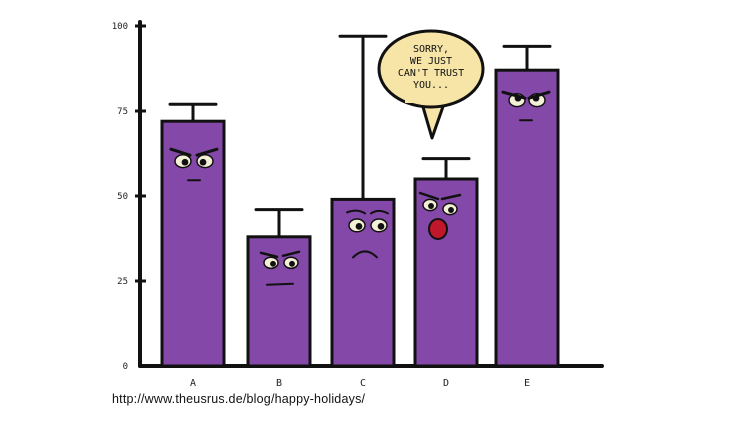 The image size is (750, 422). What do you see at coordinates (279, 383) in the screenshot?
I see `x-tick-label: B` at bounding box center [279, 383].